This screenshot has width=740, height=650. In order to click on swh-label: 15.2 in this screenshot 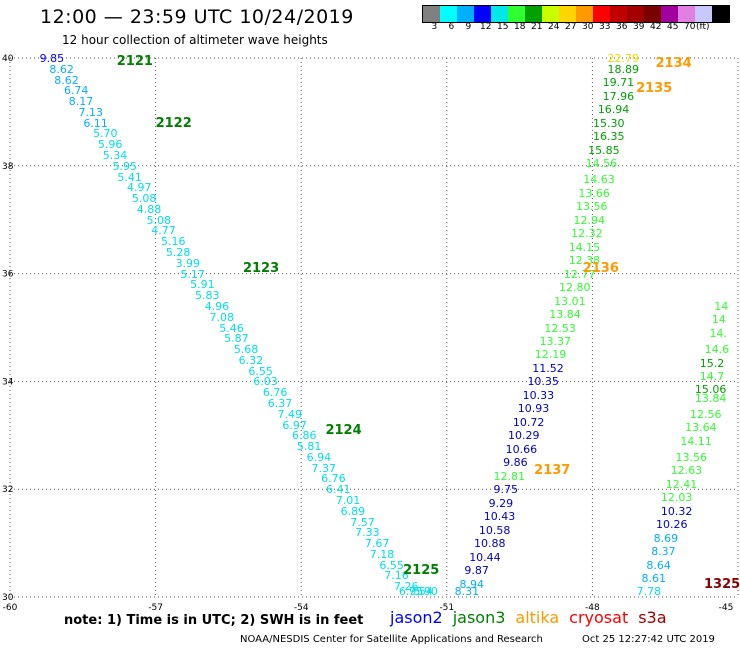, I will do `click(712, 363)`.